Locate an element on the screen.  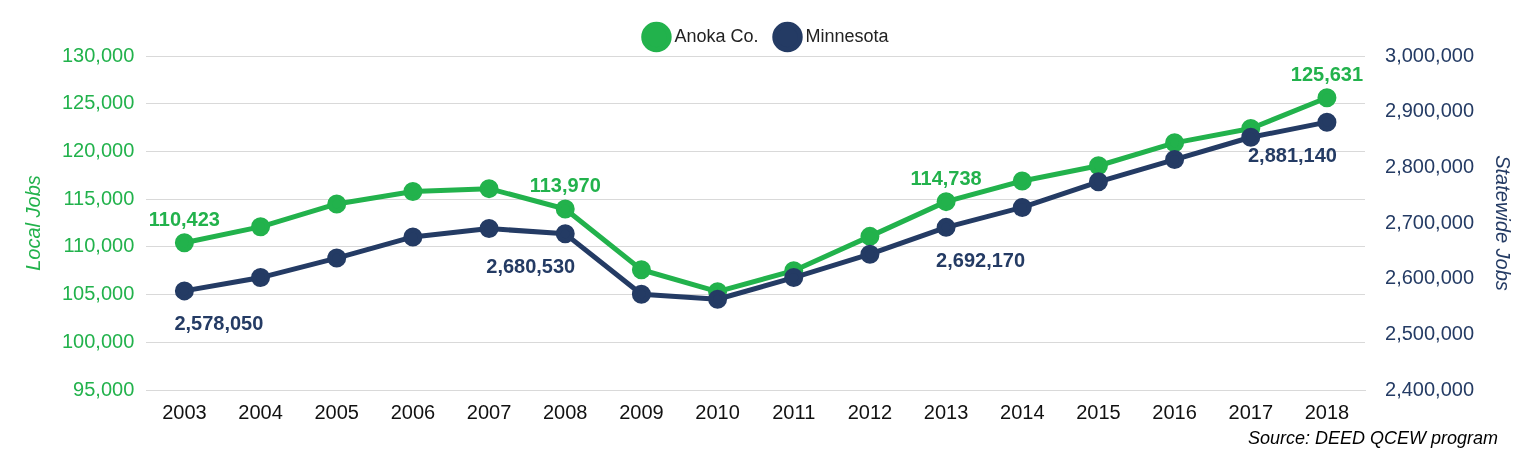
data-label: 2,692,170 is located at coordinates (981, 259).